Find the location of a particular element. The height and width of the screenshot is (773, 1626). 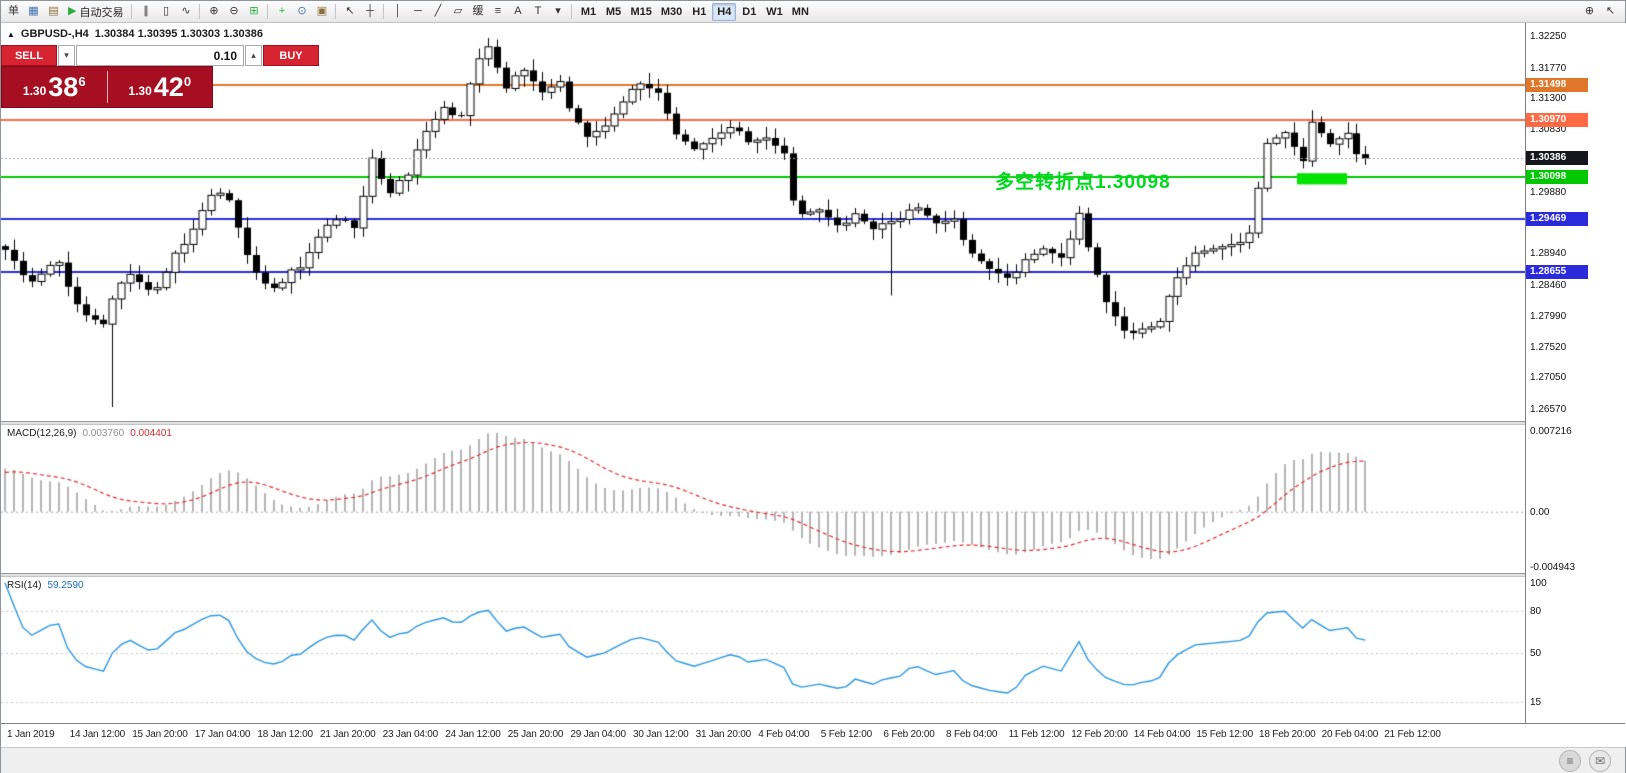

cursor-icon: ↖ is located at coordinates (349, 12).